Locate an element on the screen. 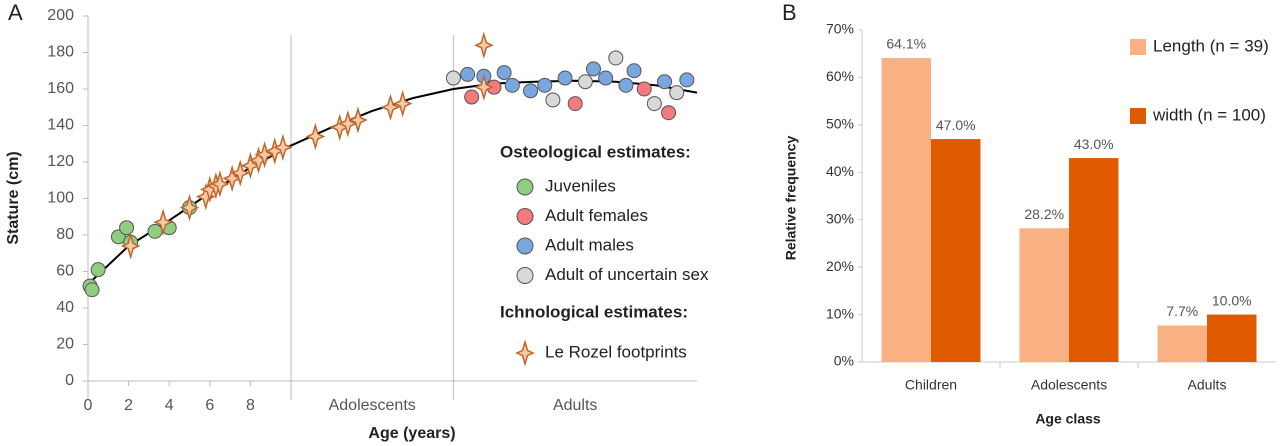  value-label: 43.0% is located at coordinates (1094, 144).